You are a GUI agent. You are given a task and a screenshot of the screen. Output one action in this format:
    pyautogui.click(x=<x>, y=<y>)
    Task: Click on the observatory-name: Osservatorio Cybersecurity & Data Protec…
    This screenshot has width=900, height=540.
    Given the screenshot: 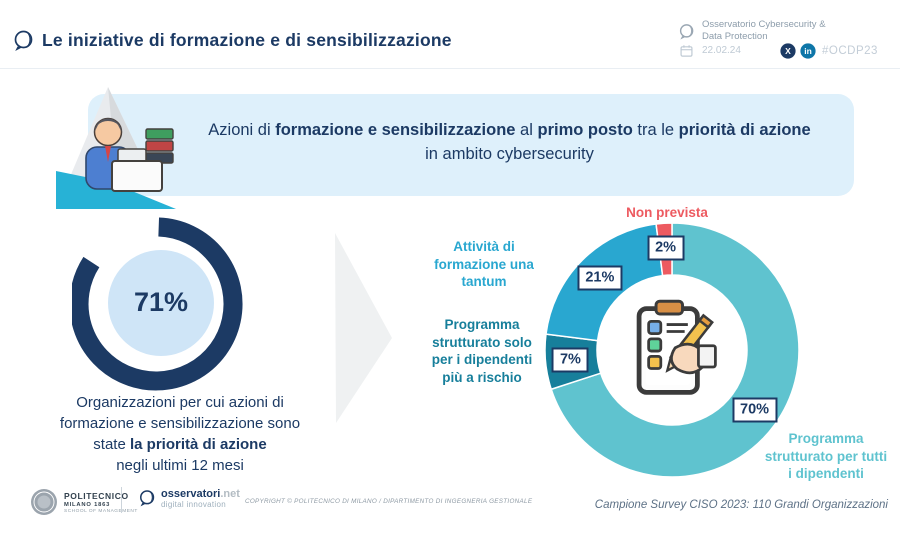 What is the action you would take?
    pyautogui.click(x=764, y=30)
    